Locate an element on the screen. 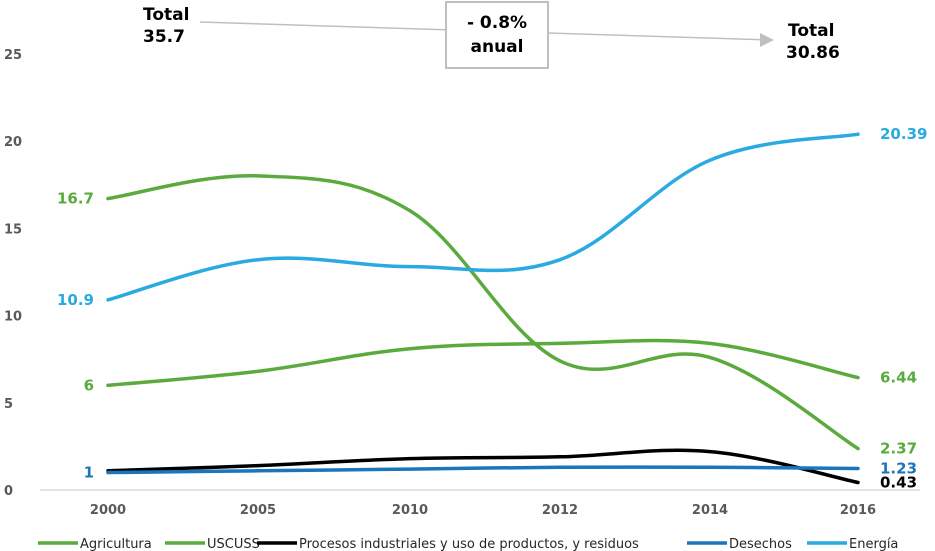  y-tick-label: 0 is located at coordinates (8, 491).